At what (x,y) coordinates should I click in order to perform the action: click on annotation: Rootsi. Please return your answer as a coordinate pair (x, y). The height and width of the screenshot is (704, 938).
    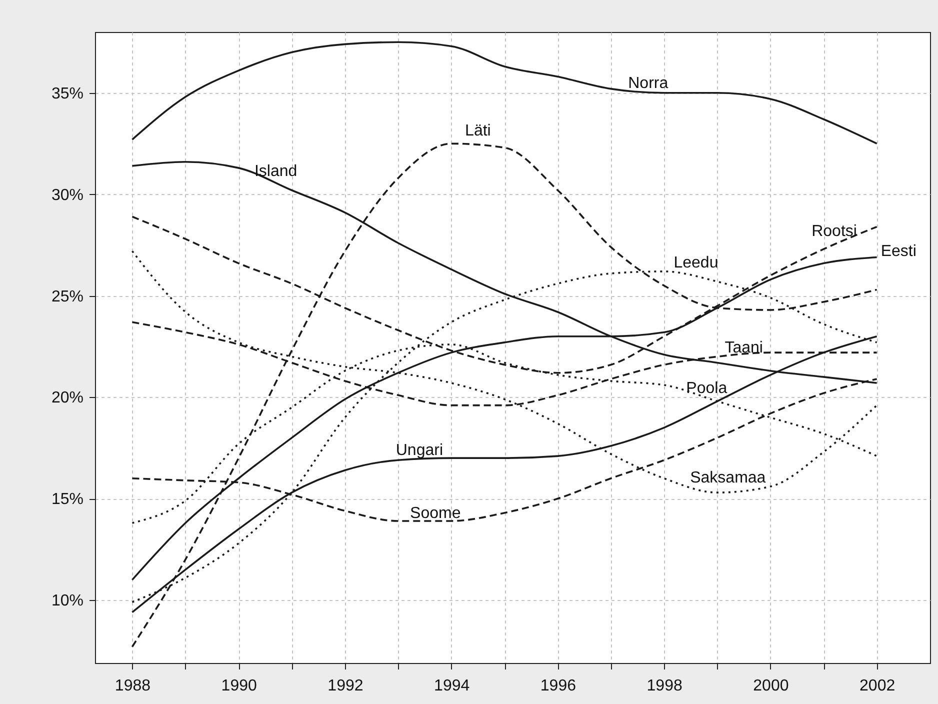
    Looking at the image, I should click on (834, 231).